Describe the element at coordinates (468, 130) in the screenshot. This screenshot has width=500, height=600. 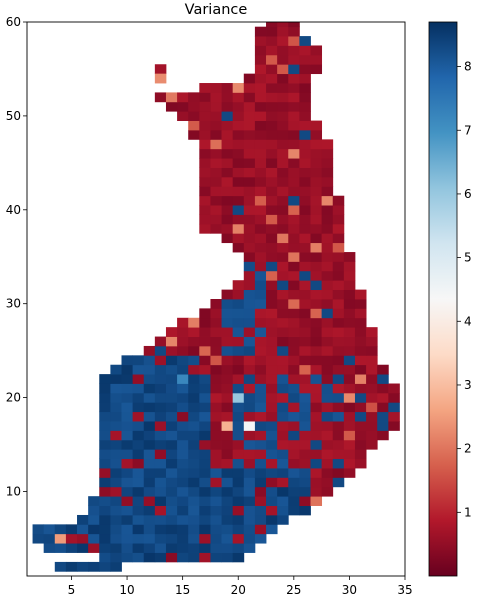
I see `colorbar-tick-label: 7` at that location.